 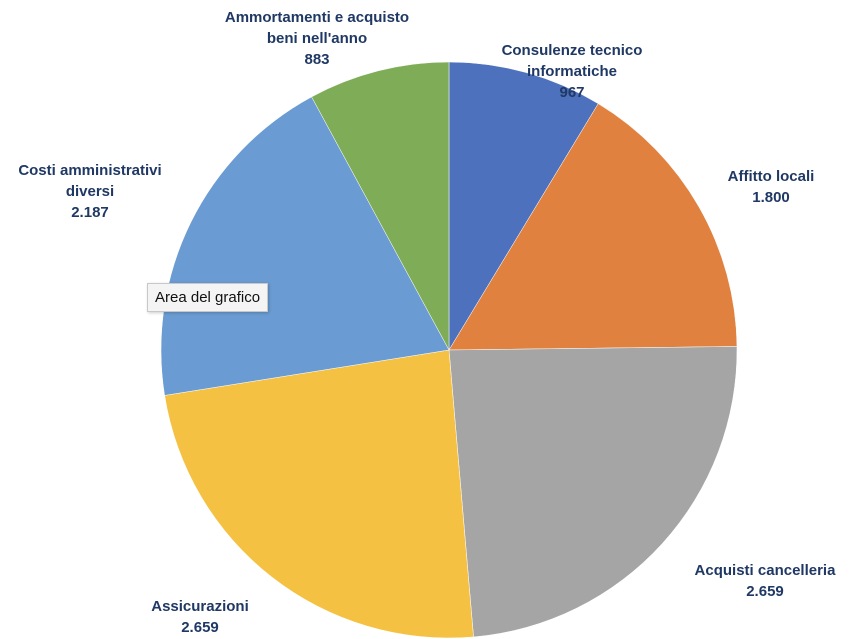 What do you see at coordinates (200, 617) in the screenshot?
I see `data-label: Assicurazioni 2.659` at bounding box center [200, 617].